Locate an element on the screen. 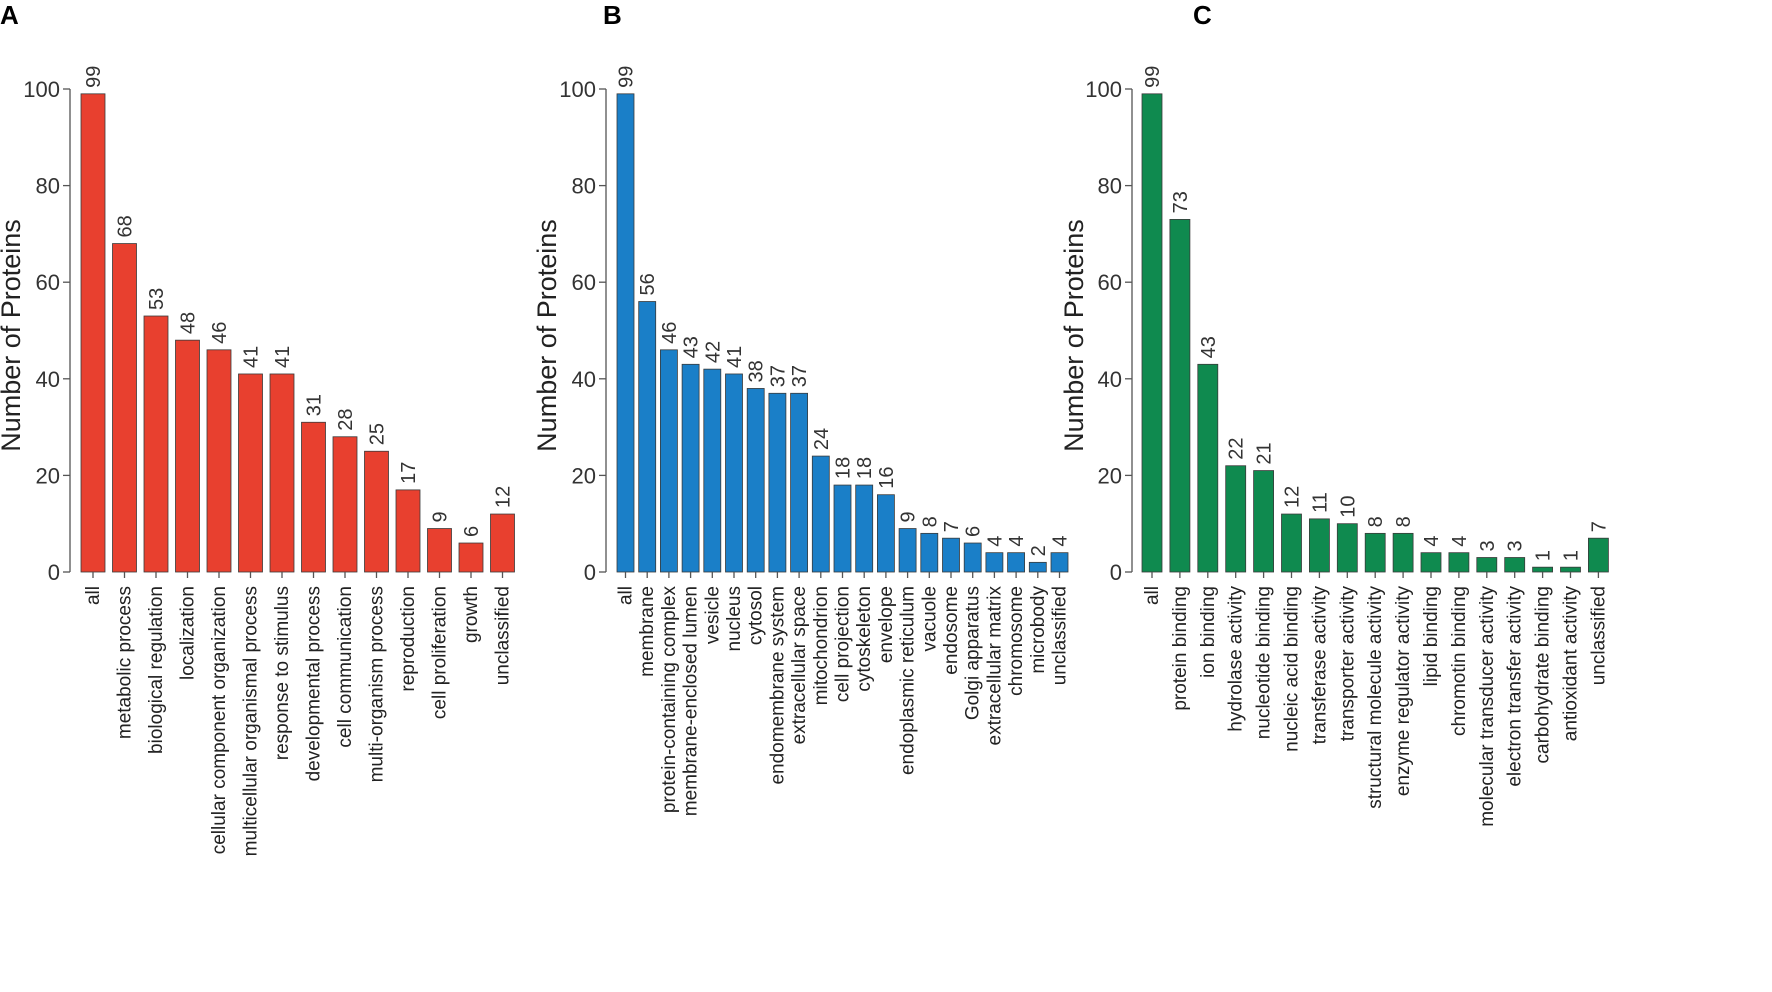 The image size is (1772, 992). x-category-label: cellular component organization is located at coordinates (219, 720).